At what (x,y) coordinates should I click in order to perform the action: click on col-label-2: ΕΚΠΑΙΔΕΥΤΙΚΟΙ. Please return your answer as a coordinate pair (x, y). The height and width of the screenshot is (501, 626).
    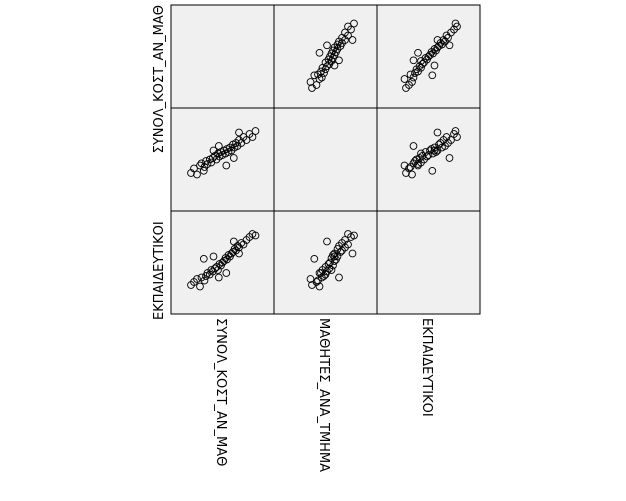
    Looking at the image, I should click on (426, 367).